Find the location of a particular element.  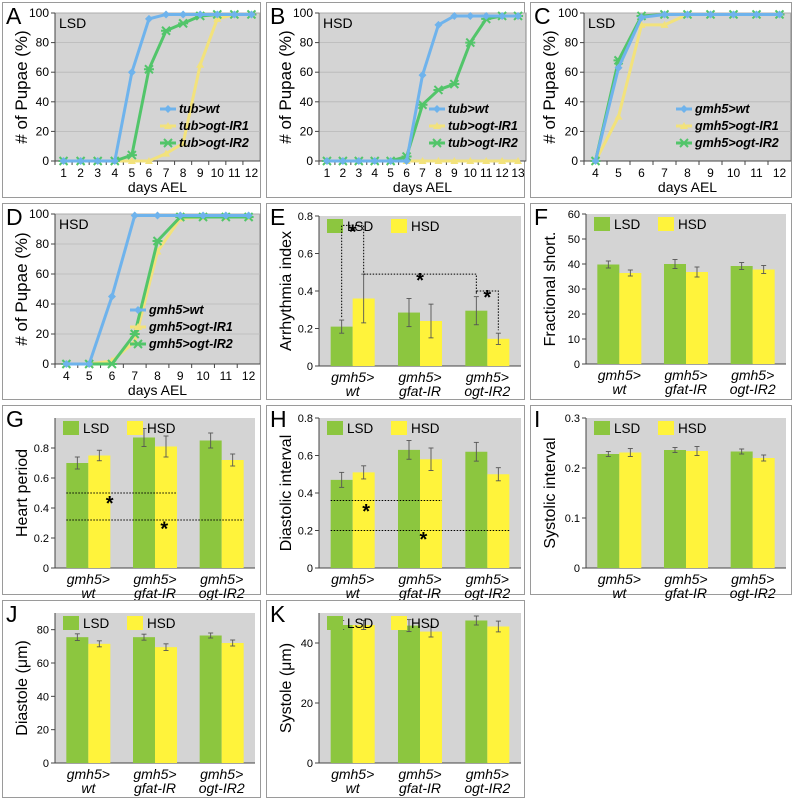

y-tick-label: 40 is located at coordinates (307, 102).